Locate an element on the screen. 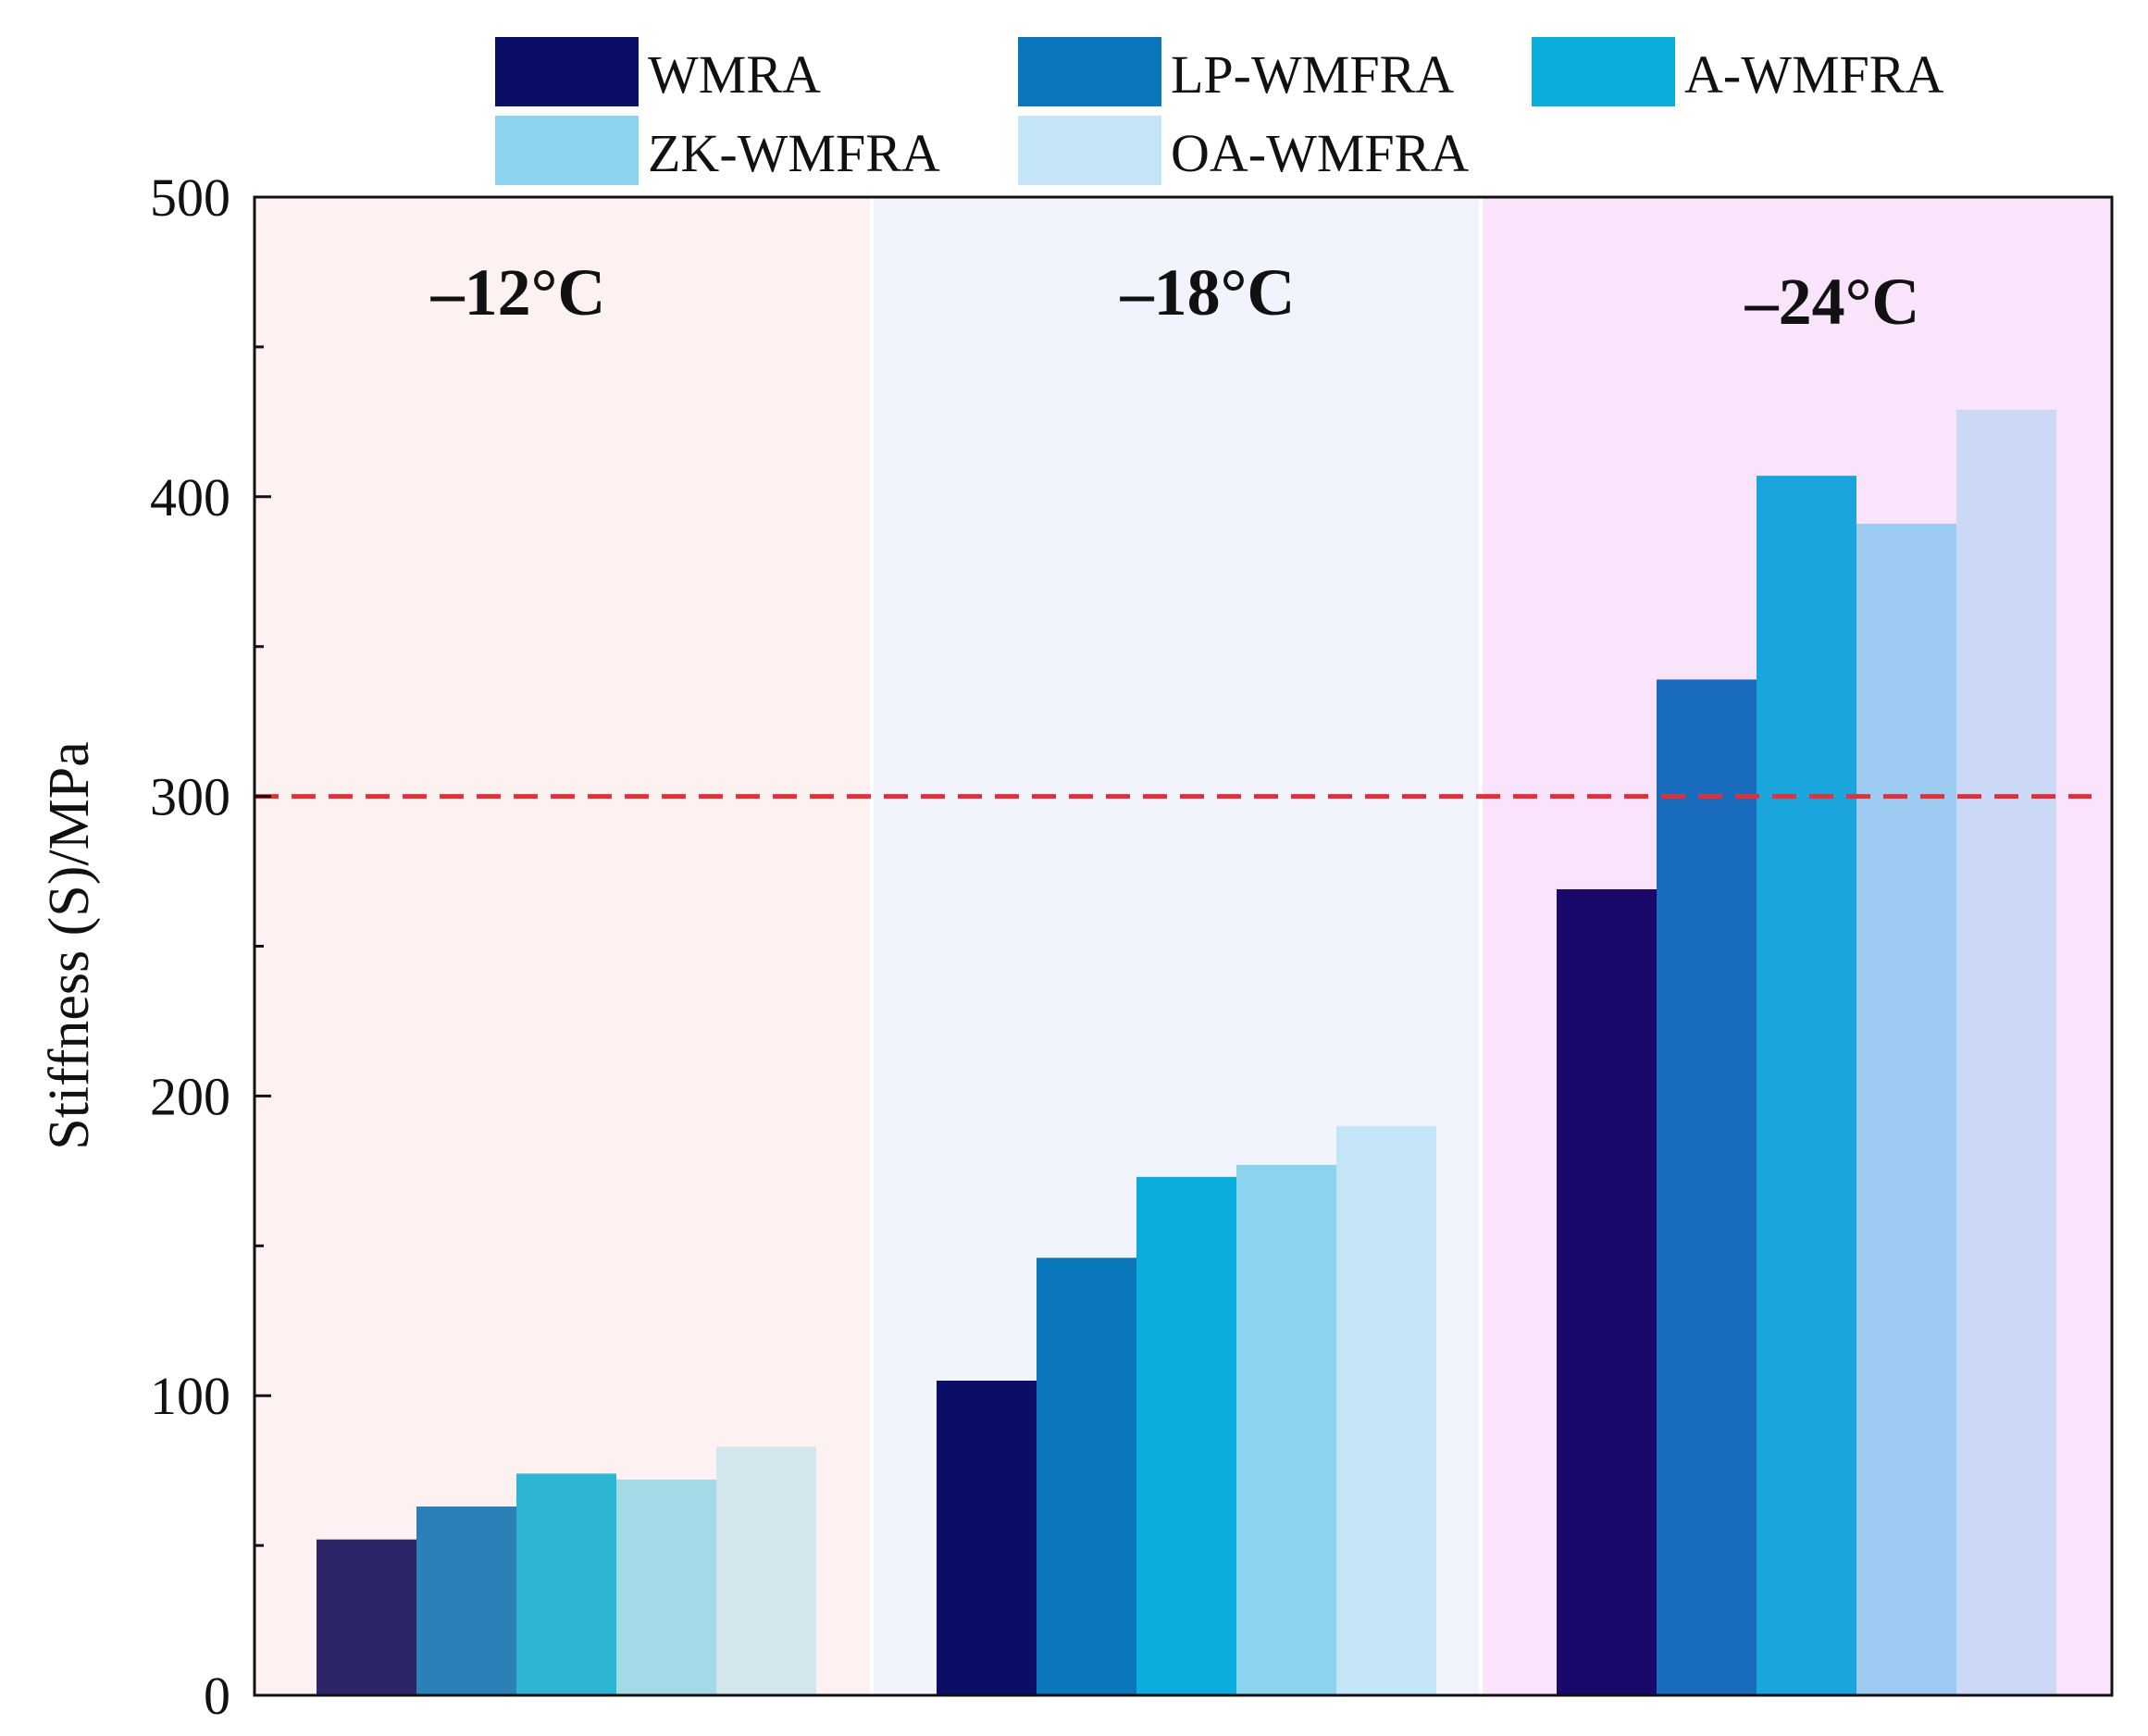  legend-swatch-lp-wmfra is located at coordinates (1089, 71).